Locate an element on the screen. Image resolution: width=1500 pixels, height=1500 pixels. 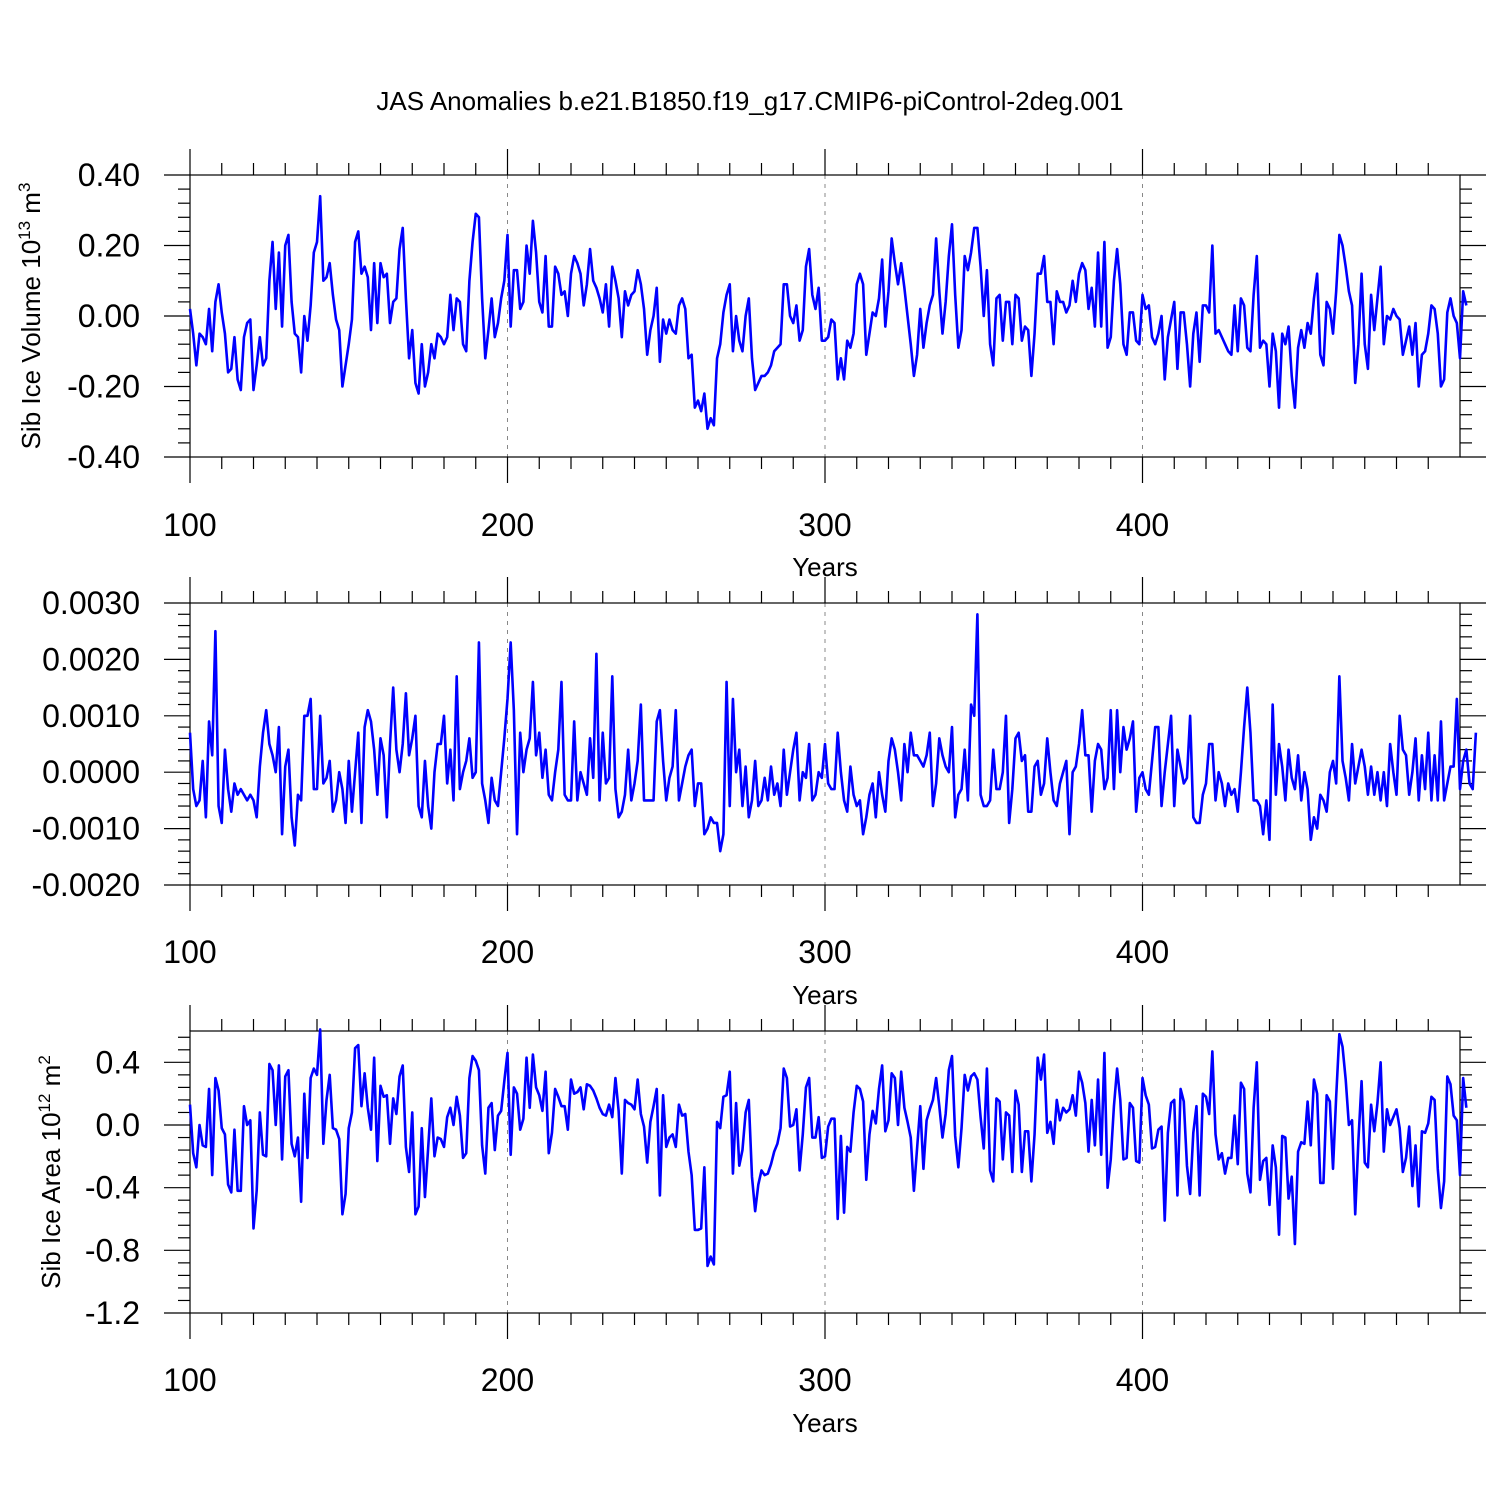
y-axis-label: Sib Snow Volume 1013 m3 is located at coordinates (2, 743).